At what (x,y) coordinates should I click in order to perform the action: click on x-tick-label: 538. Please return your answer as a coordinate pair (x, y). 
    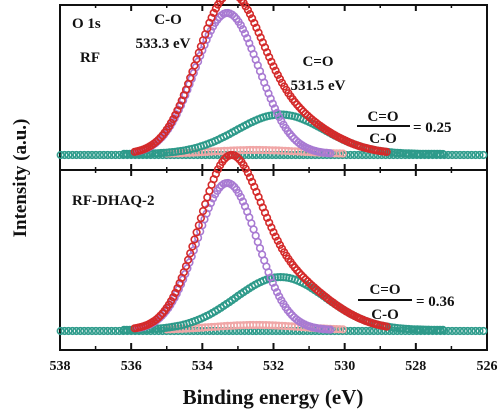
    Looking at the image, I should click on (60, 366).